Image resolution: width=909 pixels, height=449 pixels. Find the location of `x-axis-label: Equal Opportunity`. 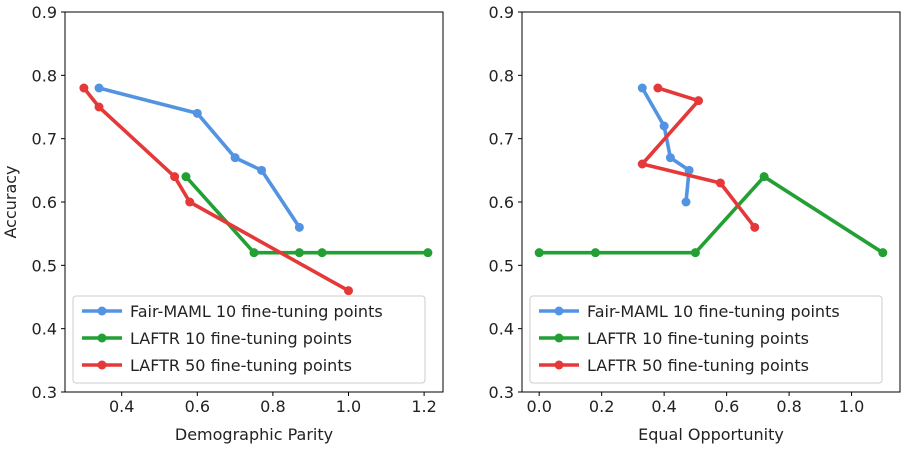

x-axis-label: Equal Opportunity is located at coordinates (711, 434).